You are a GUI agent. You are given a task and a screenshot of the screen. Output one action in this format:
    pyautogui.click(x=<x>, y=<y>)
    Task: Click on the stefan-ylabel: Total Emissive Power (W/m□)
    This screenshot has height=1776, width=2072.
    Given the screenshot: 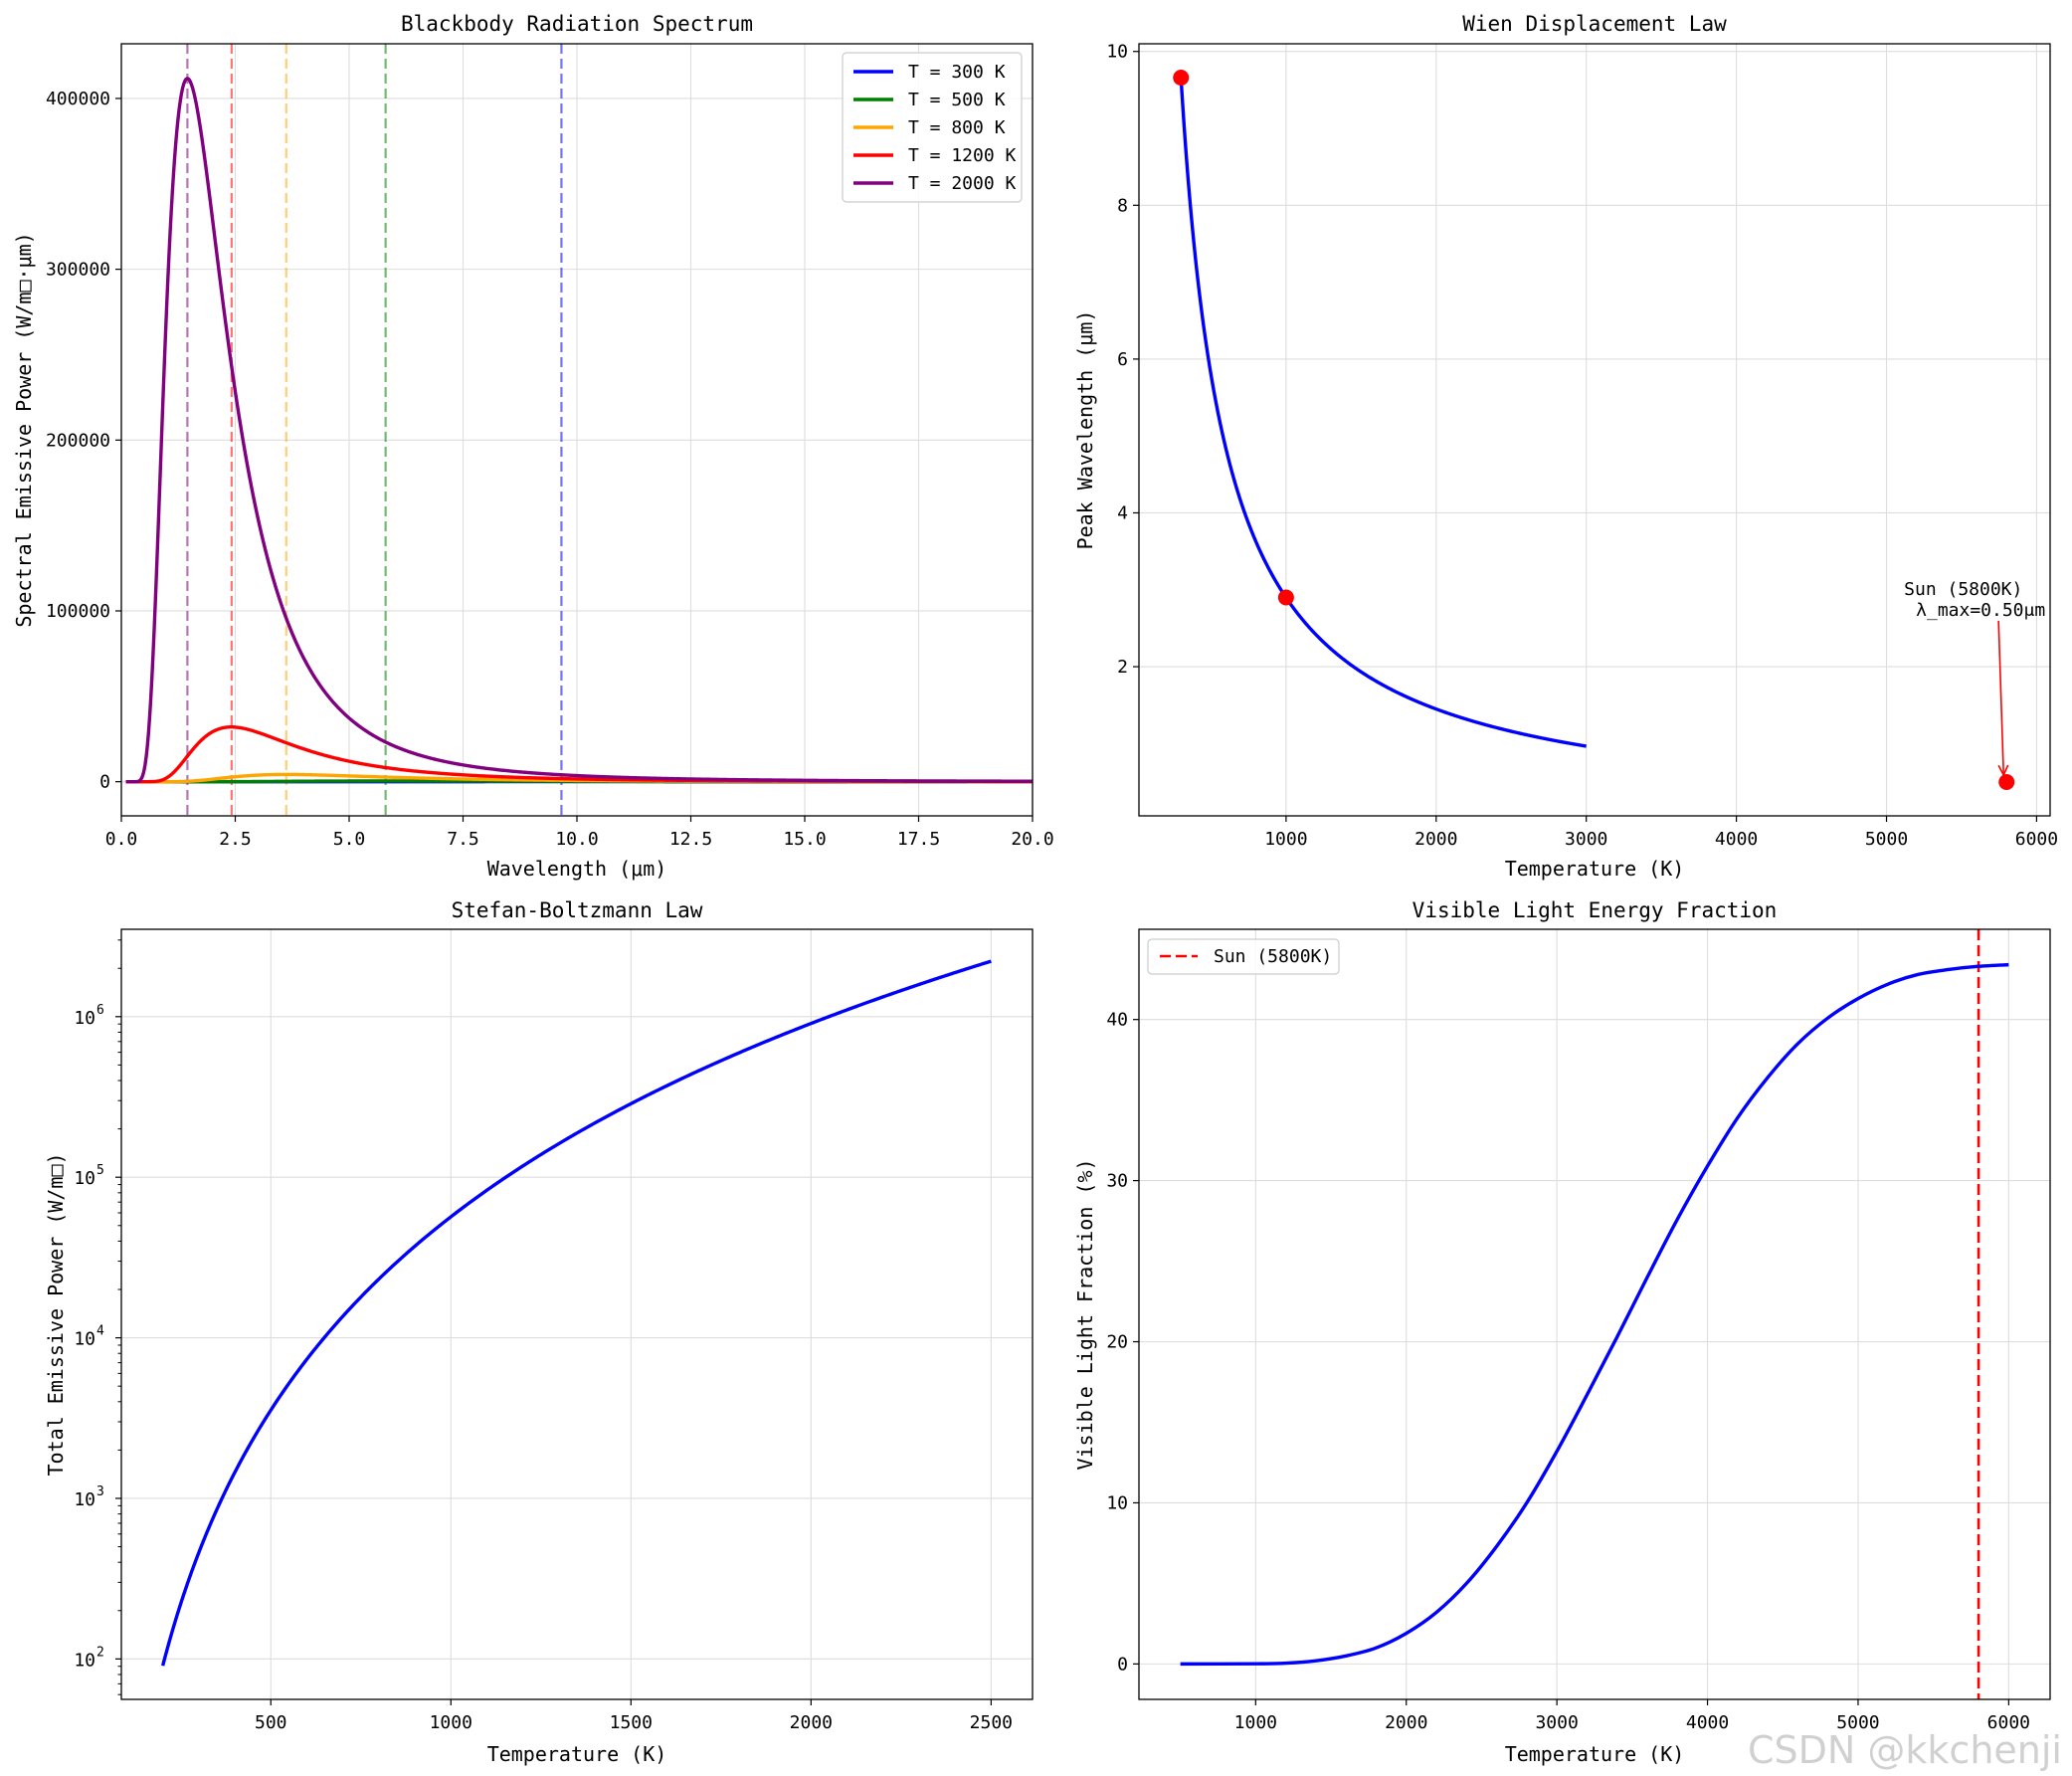 What is the action you would take?
    pyautogui.click(x=56, y=1314)
    